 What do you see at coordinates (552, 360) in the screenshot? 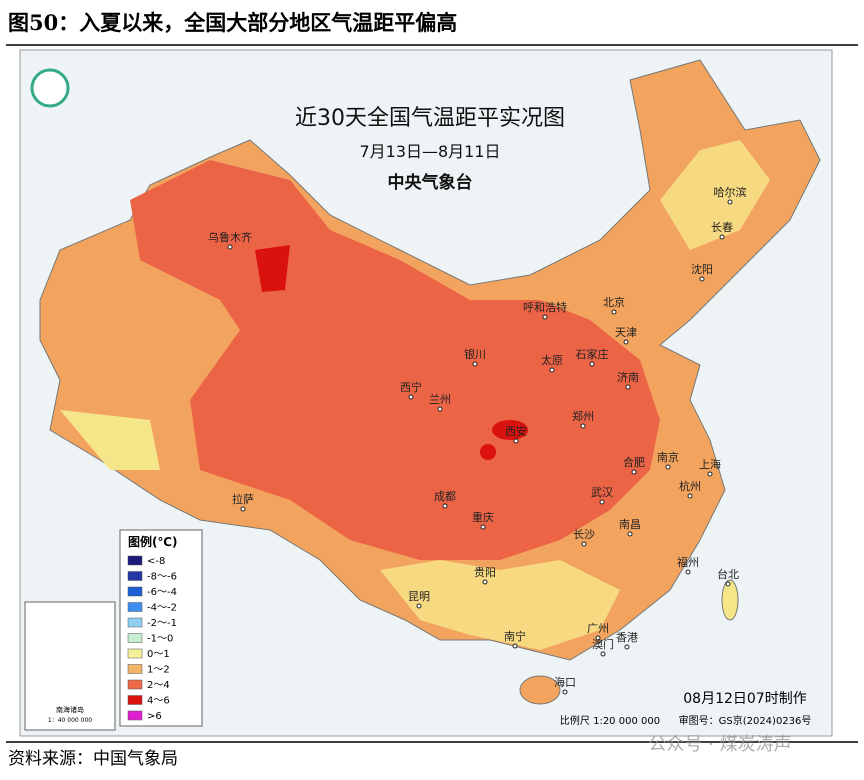
I see `city-label: 太原` at bounding box center [552, 360].